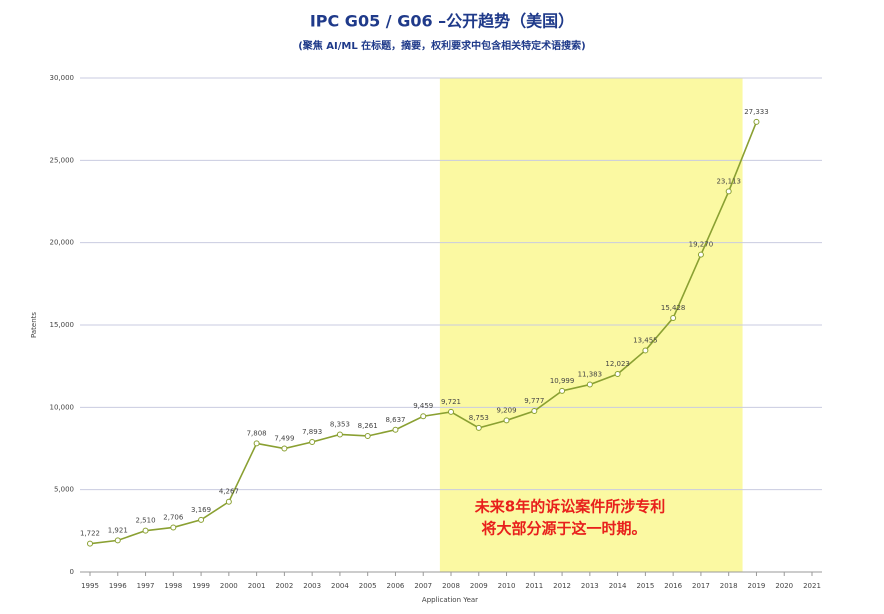 This screenshot has width=884, height=614. What do you see at coordinates (423, 406) in the screenshot?
I see `data-label: 9,459` at bounding box center [423, 406].